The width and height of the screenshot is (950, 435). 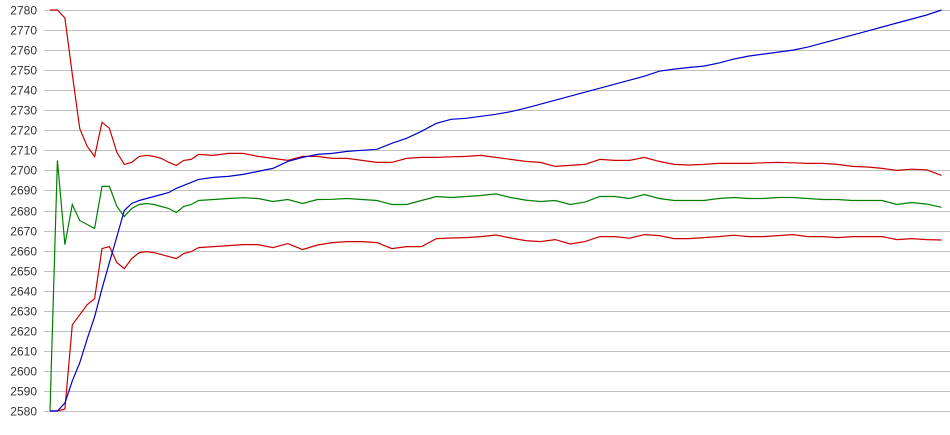 What do you see at coordinates (23, 332) in the screenshot?
I see `y-tick-label: 2620` at bounding box center [23, 332].